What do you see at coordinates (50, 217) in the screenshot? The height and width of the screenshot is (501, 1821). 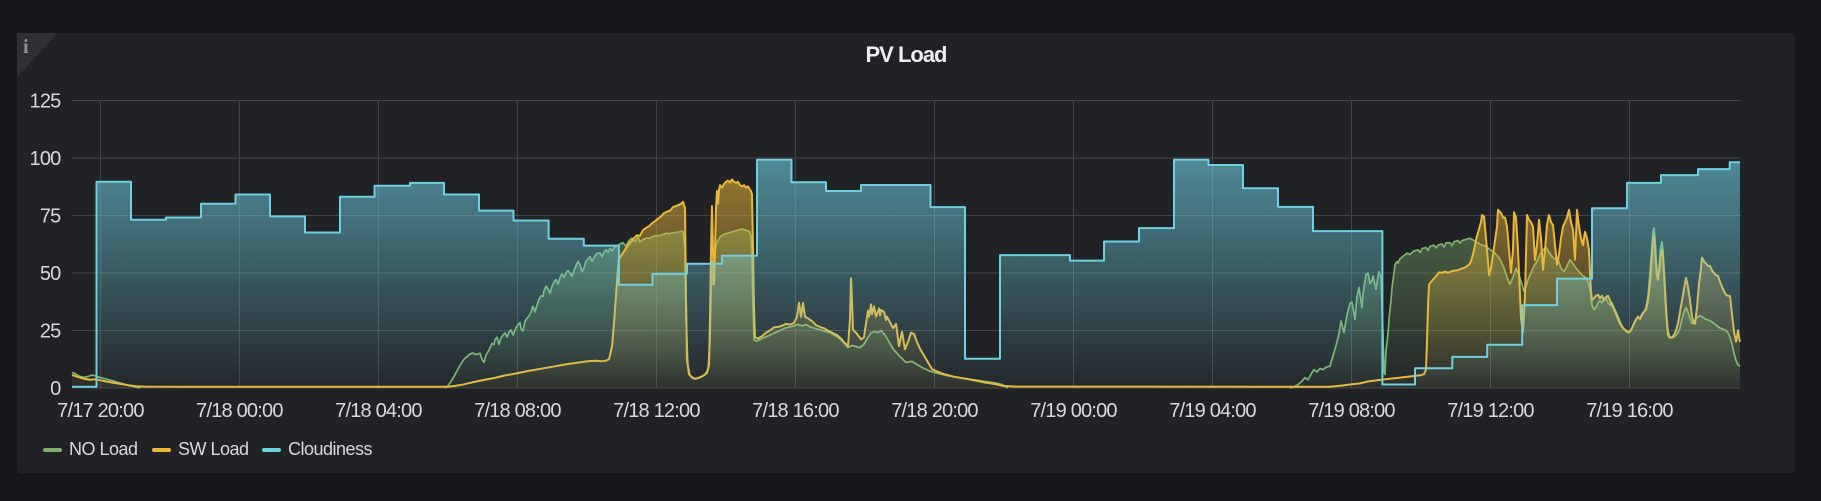 I see `svg-text: 75` at bounding box center [50, 217].